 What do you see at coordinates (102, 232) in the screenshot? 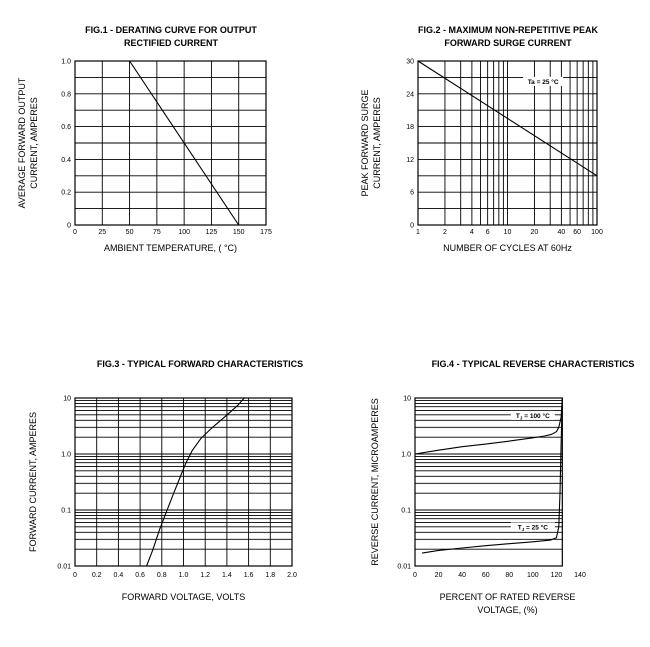
I see `x-tick-label: 25` at bounding box center [102, 232].